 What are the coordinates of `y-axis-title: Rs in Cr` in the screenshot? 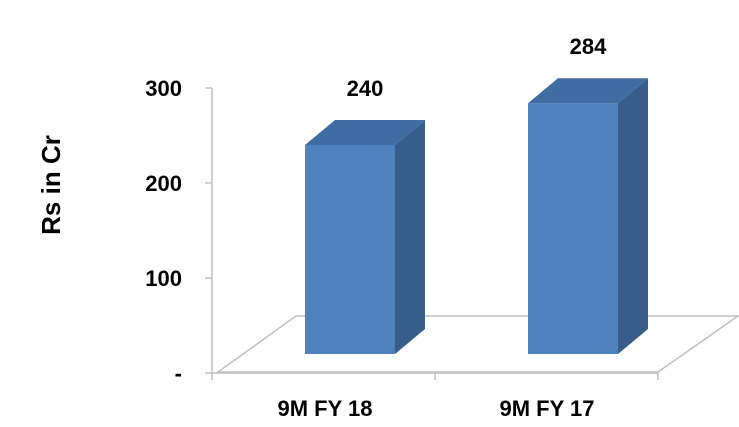 It's located at (51, 185).